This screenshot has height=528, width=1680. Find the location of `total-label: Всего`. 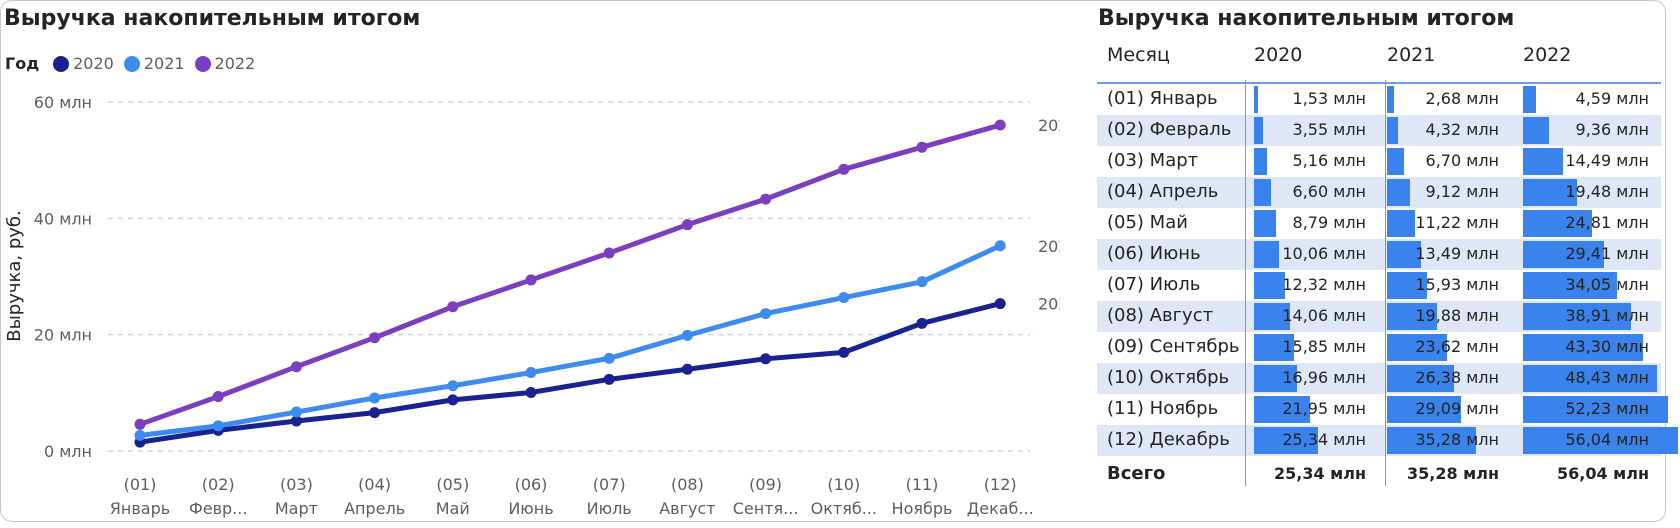

total-label: Всего is located at coordinates (1136, 473).